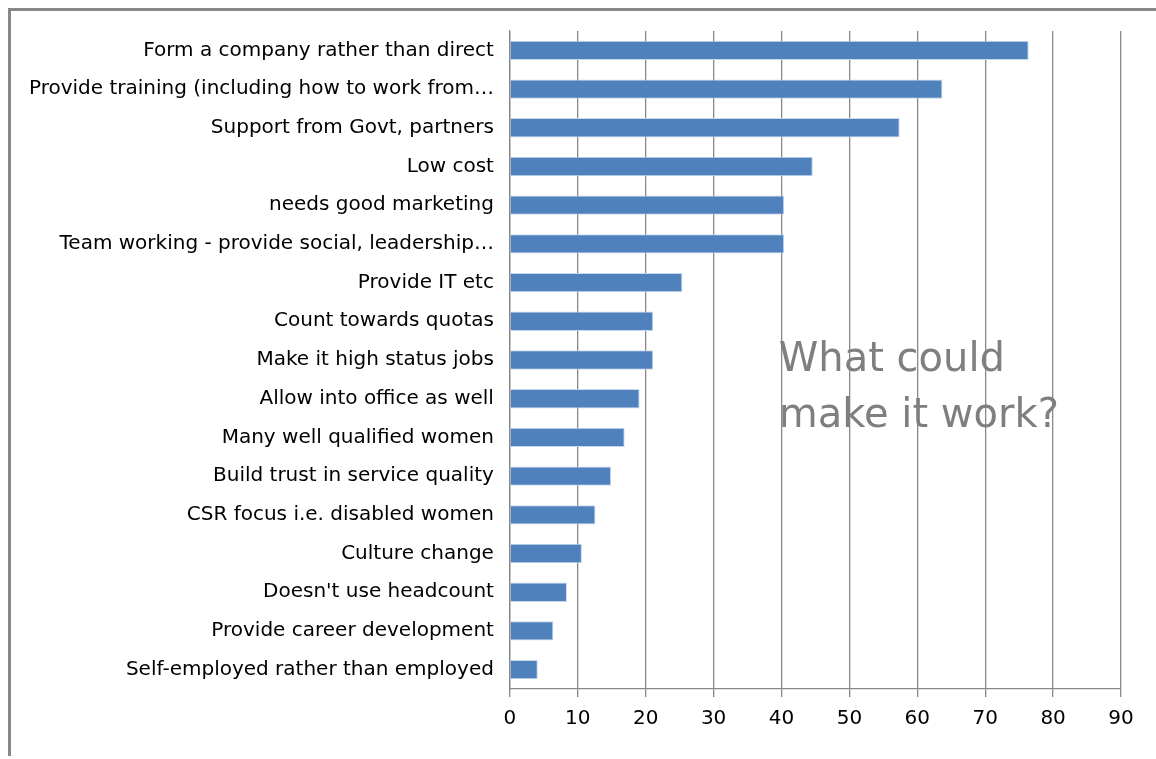 The image size is (1156, 759). I want to click on x-tick-label: 90, so click(1121, 717).